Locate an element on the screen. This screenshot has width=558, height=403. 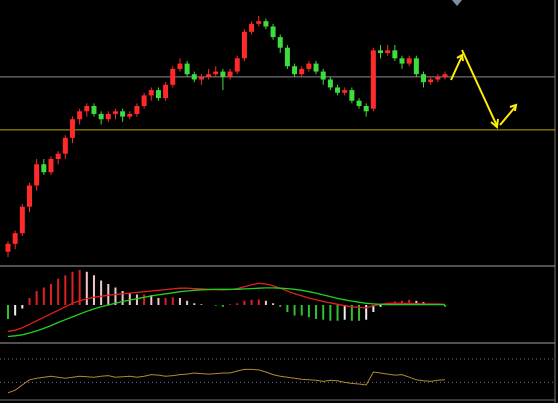
arrows is located at coordinates (484, 89).